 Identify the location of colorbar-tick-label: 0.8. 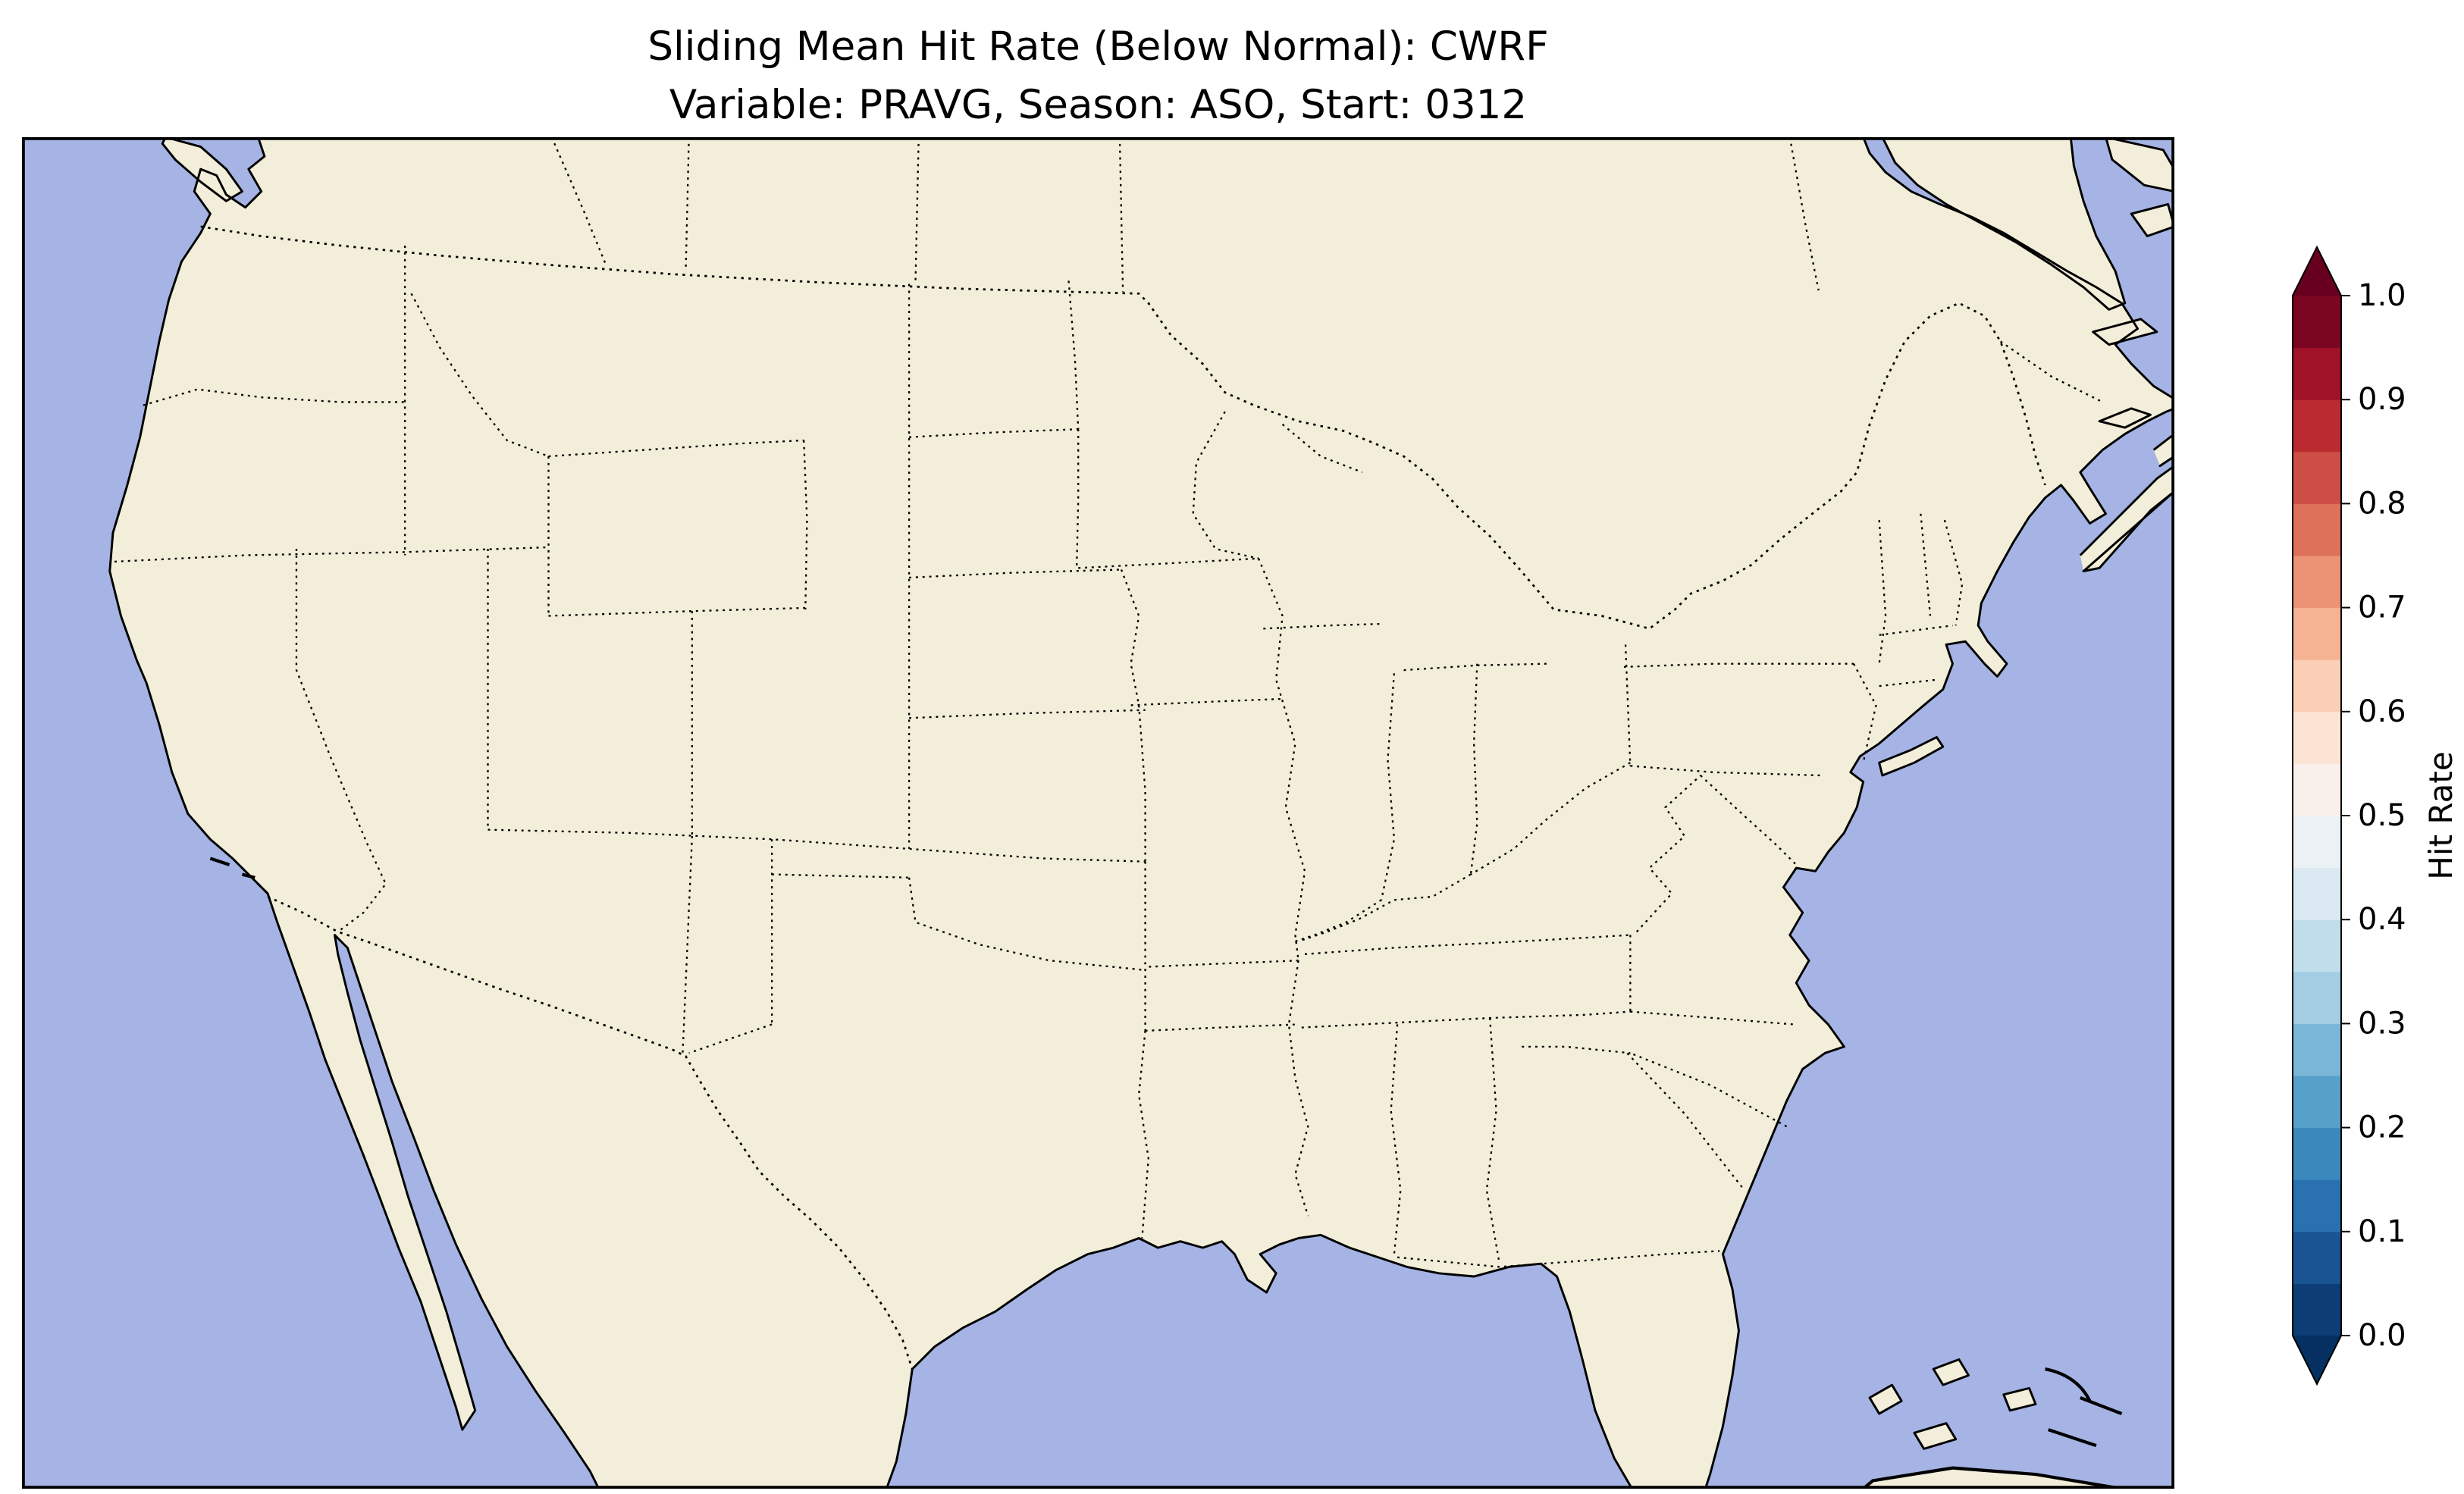
(2382, 503).